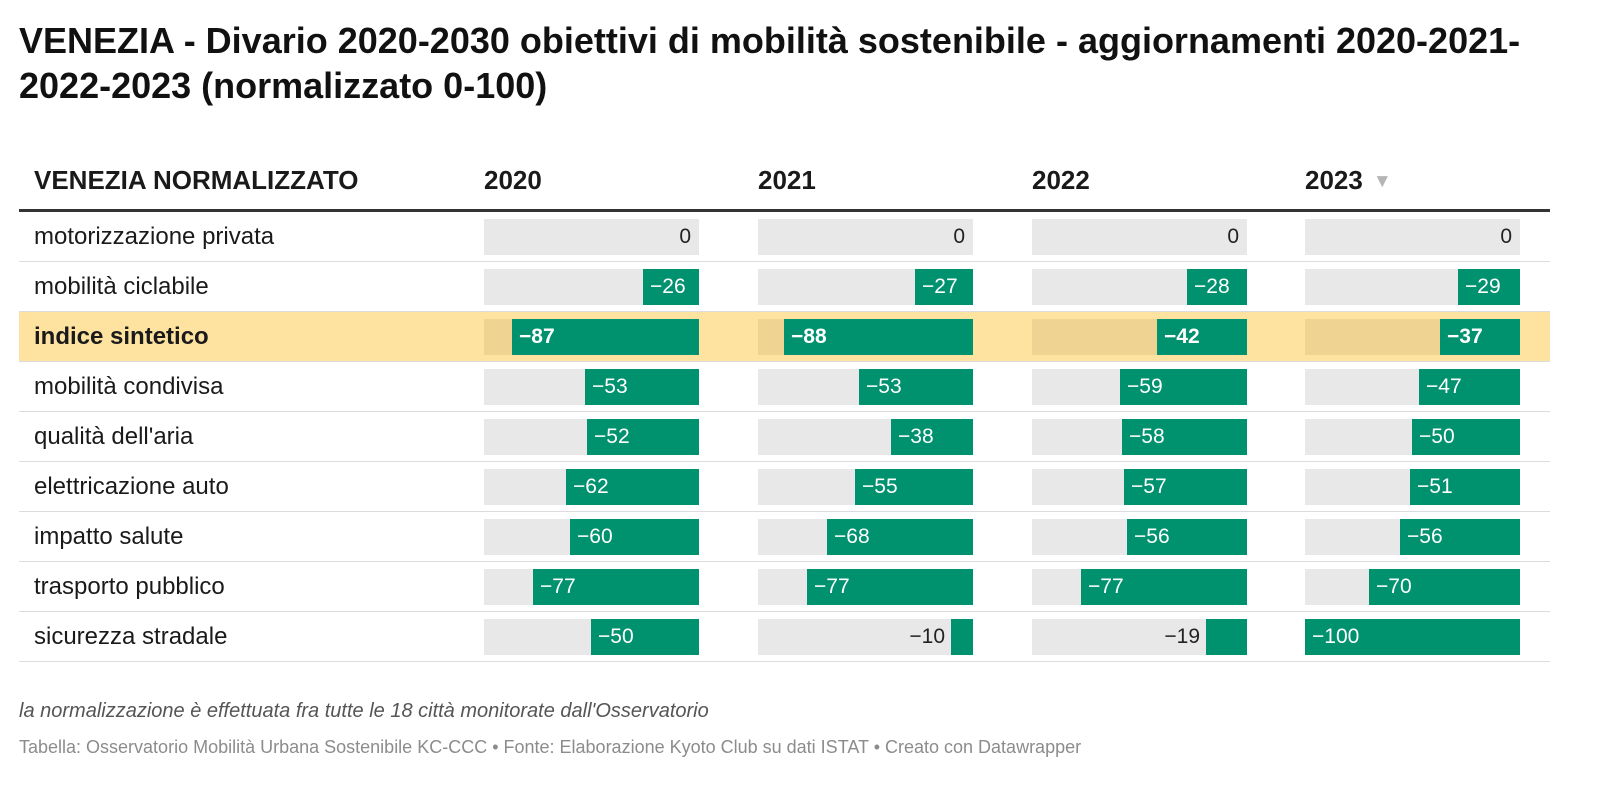 This screenshot has height=794, width=1600. What do you see at coordinates (1412, 637) in the screenshot?
I see `bar-track-2023: −100` at bounding box center [1412, 637].